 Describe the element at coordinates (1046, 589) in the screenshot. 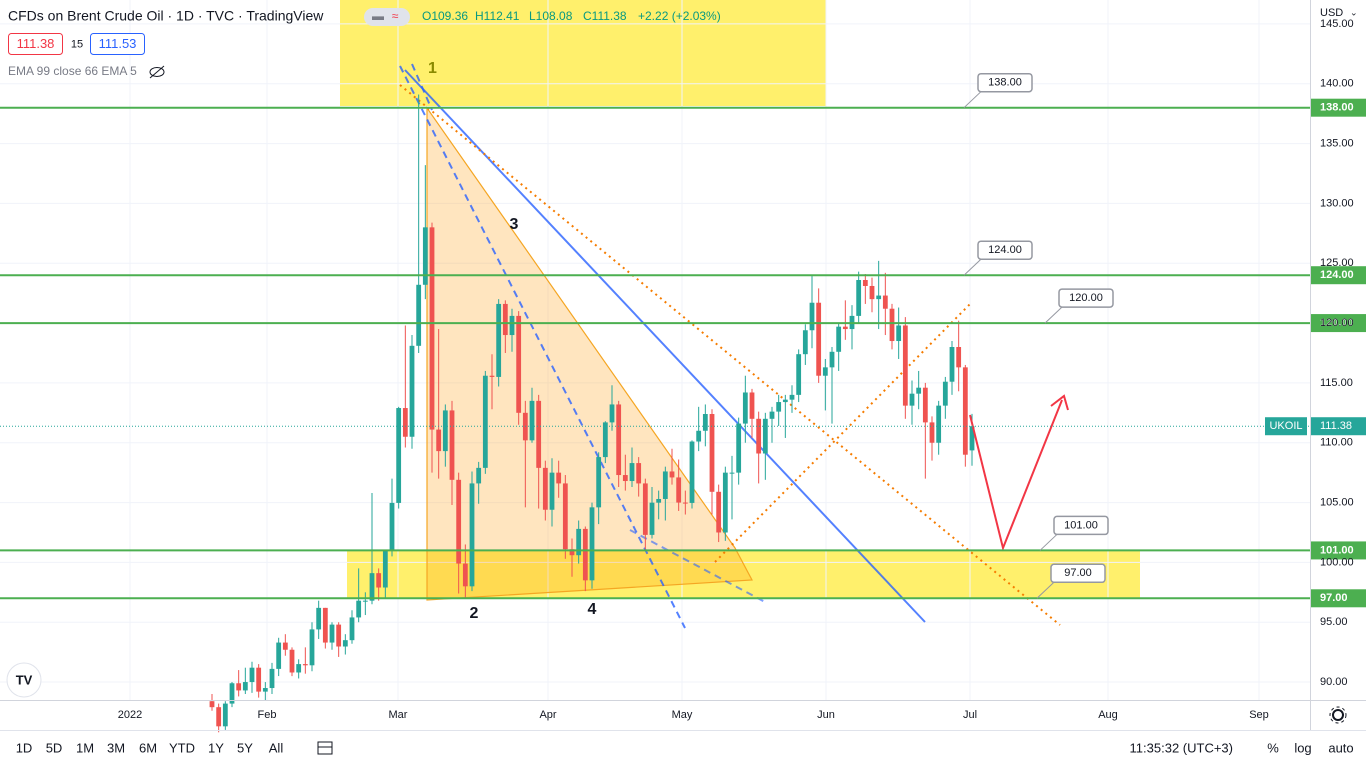

I see `callout-connector` at that location.